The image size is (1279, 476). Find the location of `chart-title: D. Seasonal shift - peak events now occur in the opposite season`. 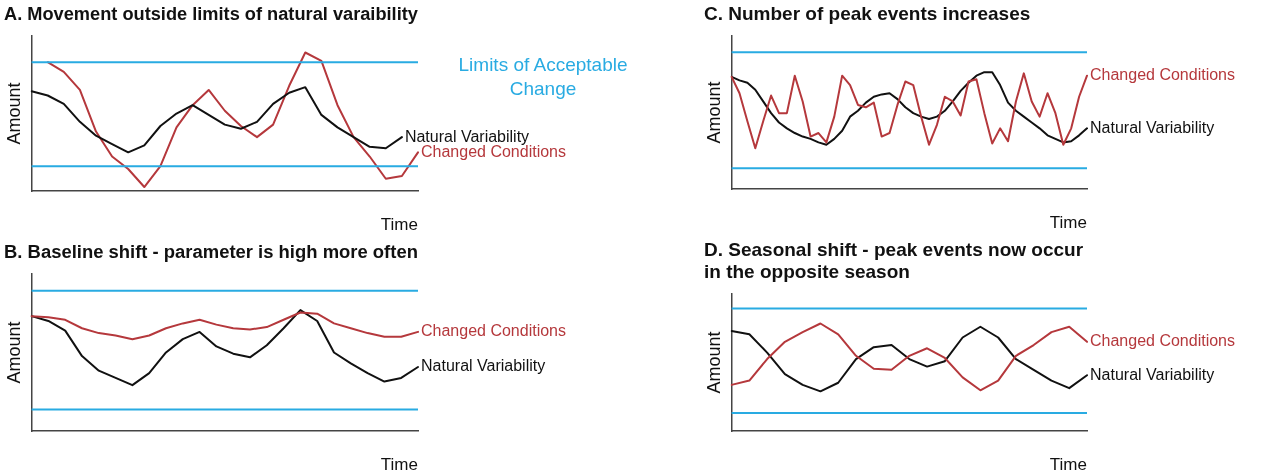

chart-title: D. Seasonal shift - peak events now occur in the opposite season is located at coordinates (894, 261).